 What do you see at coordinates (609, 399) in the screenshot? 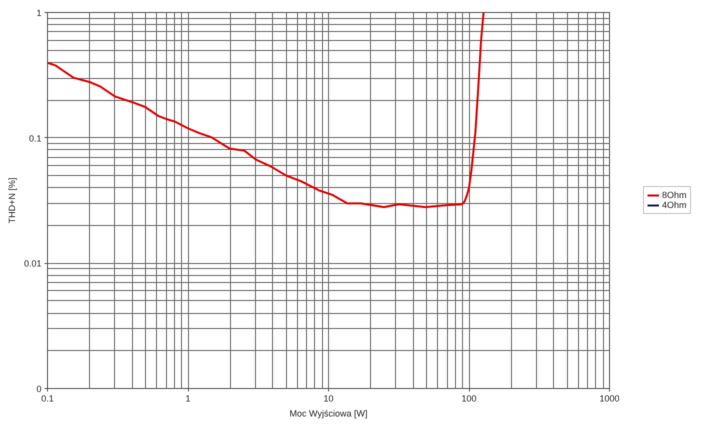
I see `x-tick-label: 1000` at bounding box center [609, 399].